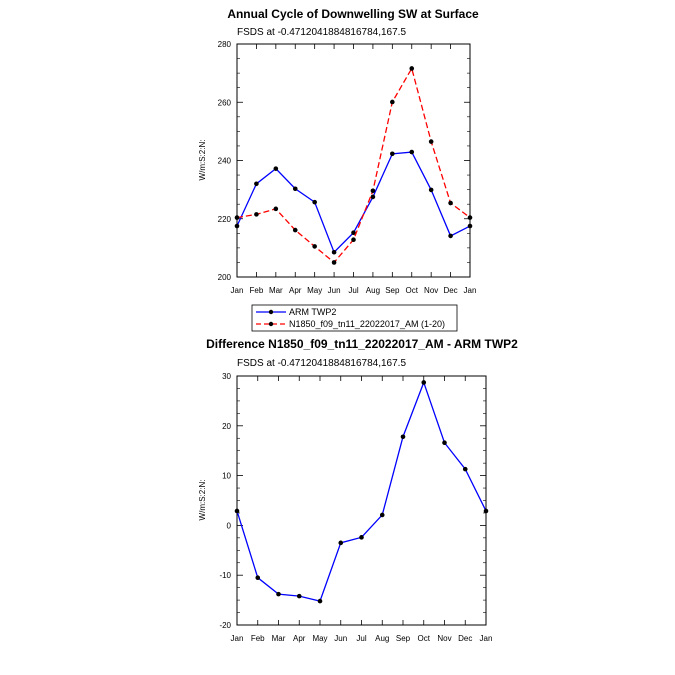 This screenshot has width=675, height=675. What do you see at coordinates (225, 575) in the screenshot?
I see `y-tick-label: -10` at bounding box center [225, 575].